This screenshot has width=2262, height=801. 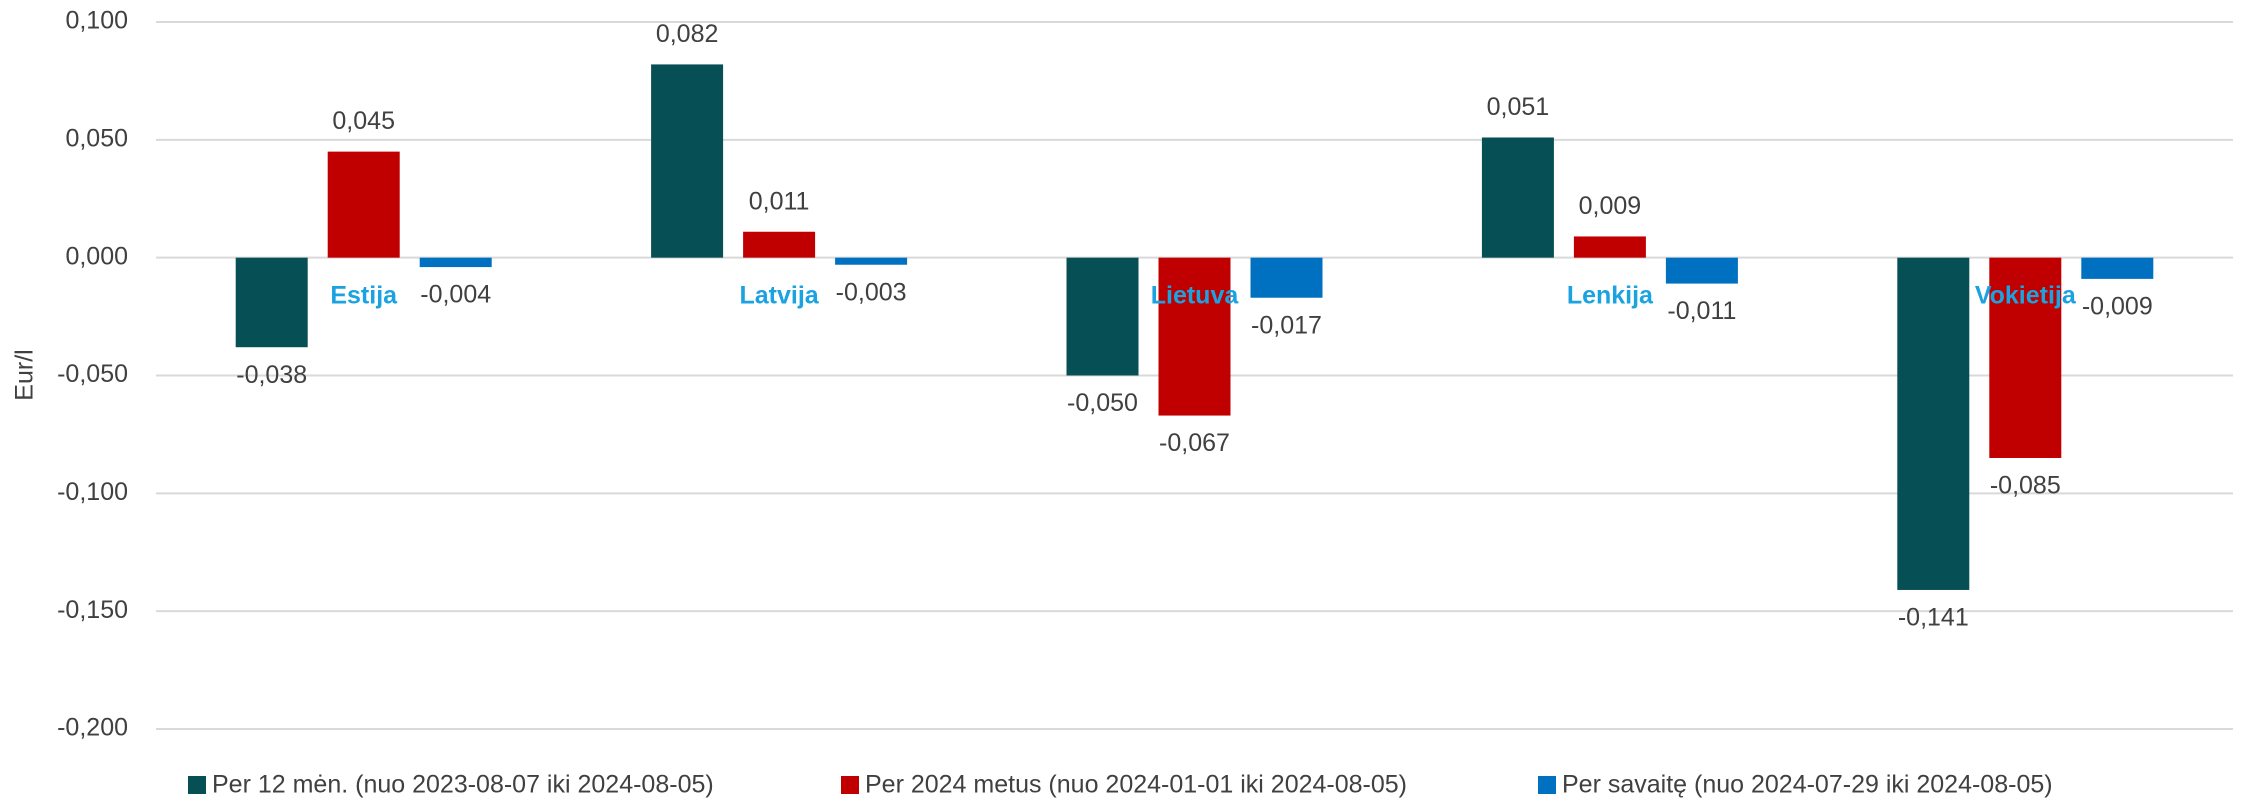 What do you see at coordinates (1933, 618) in the screenshot?
I see `value-label: -0,141` at bounding box center [1933, 618].